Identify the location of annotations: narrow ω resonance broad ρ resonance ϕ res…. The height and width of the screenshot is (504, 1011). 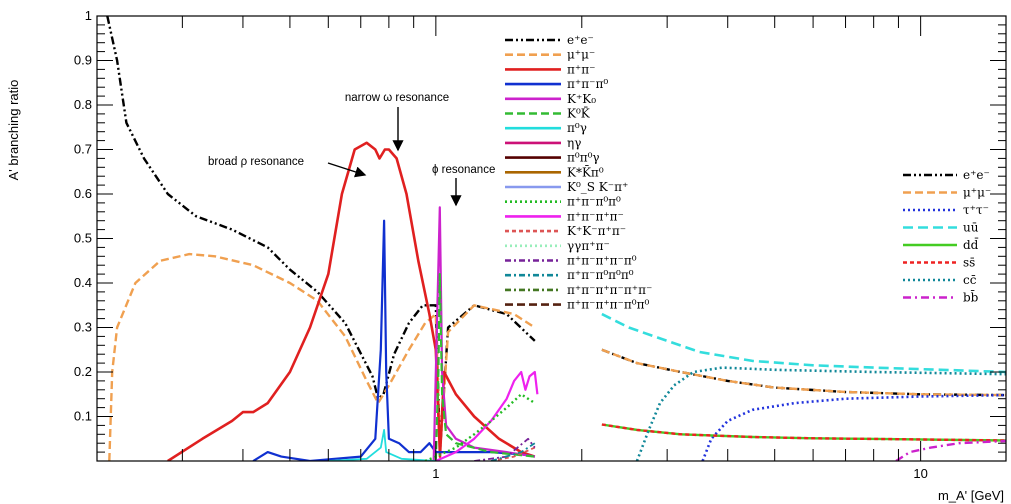
(351, 149).